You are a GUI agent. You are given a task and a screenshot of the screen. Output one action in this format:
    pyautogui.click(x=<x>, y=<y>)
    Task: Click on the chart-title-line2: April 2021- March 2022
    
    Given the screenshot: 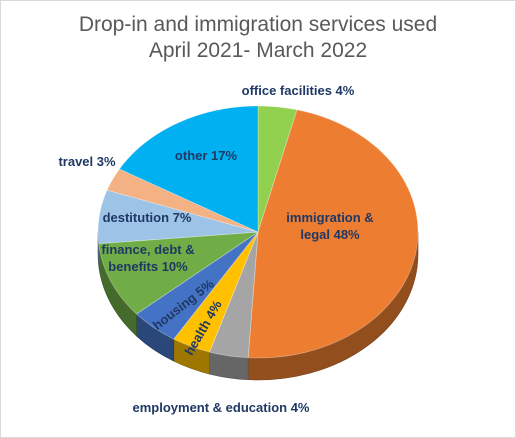 What is the action you would take?
    pyautogui.click(x=258, y=50)
    